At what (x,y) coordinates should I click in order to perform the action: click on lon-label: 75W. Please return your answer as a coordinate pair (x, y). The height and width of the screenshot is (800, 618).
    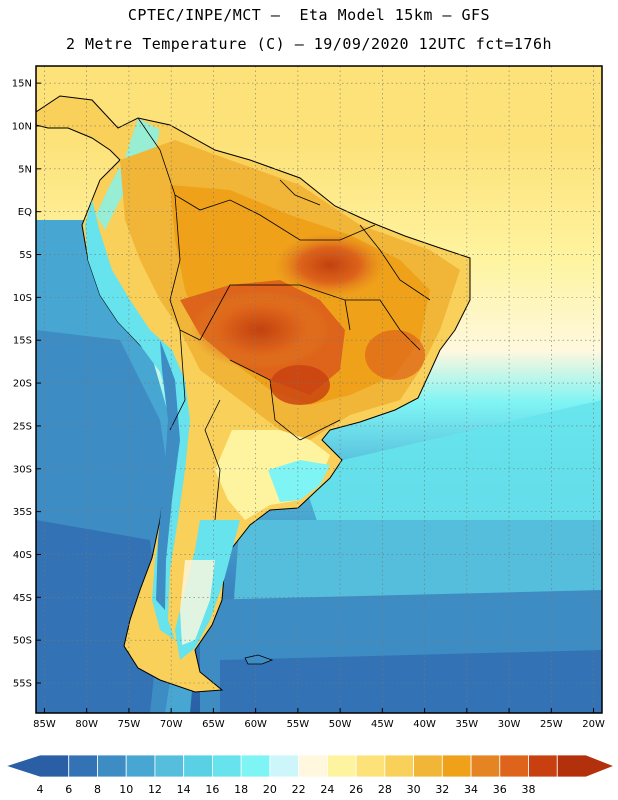
    Looking at the image, I should click on (129, 724).